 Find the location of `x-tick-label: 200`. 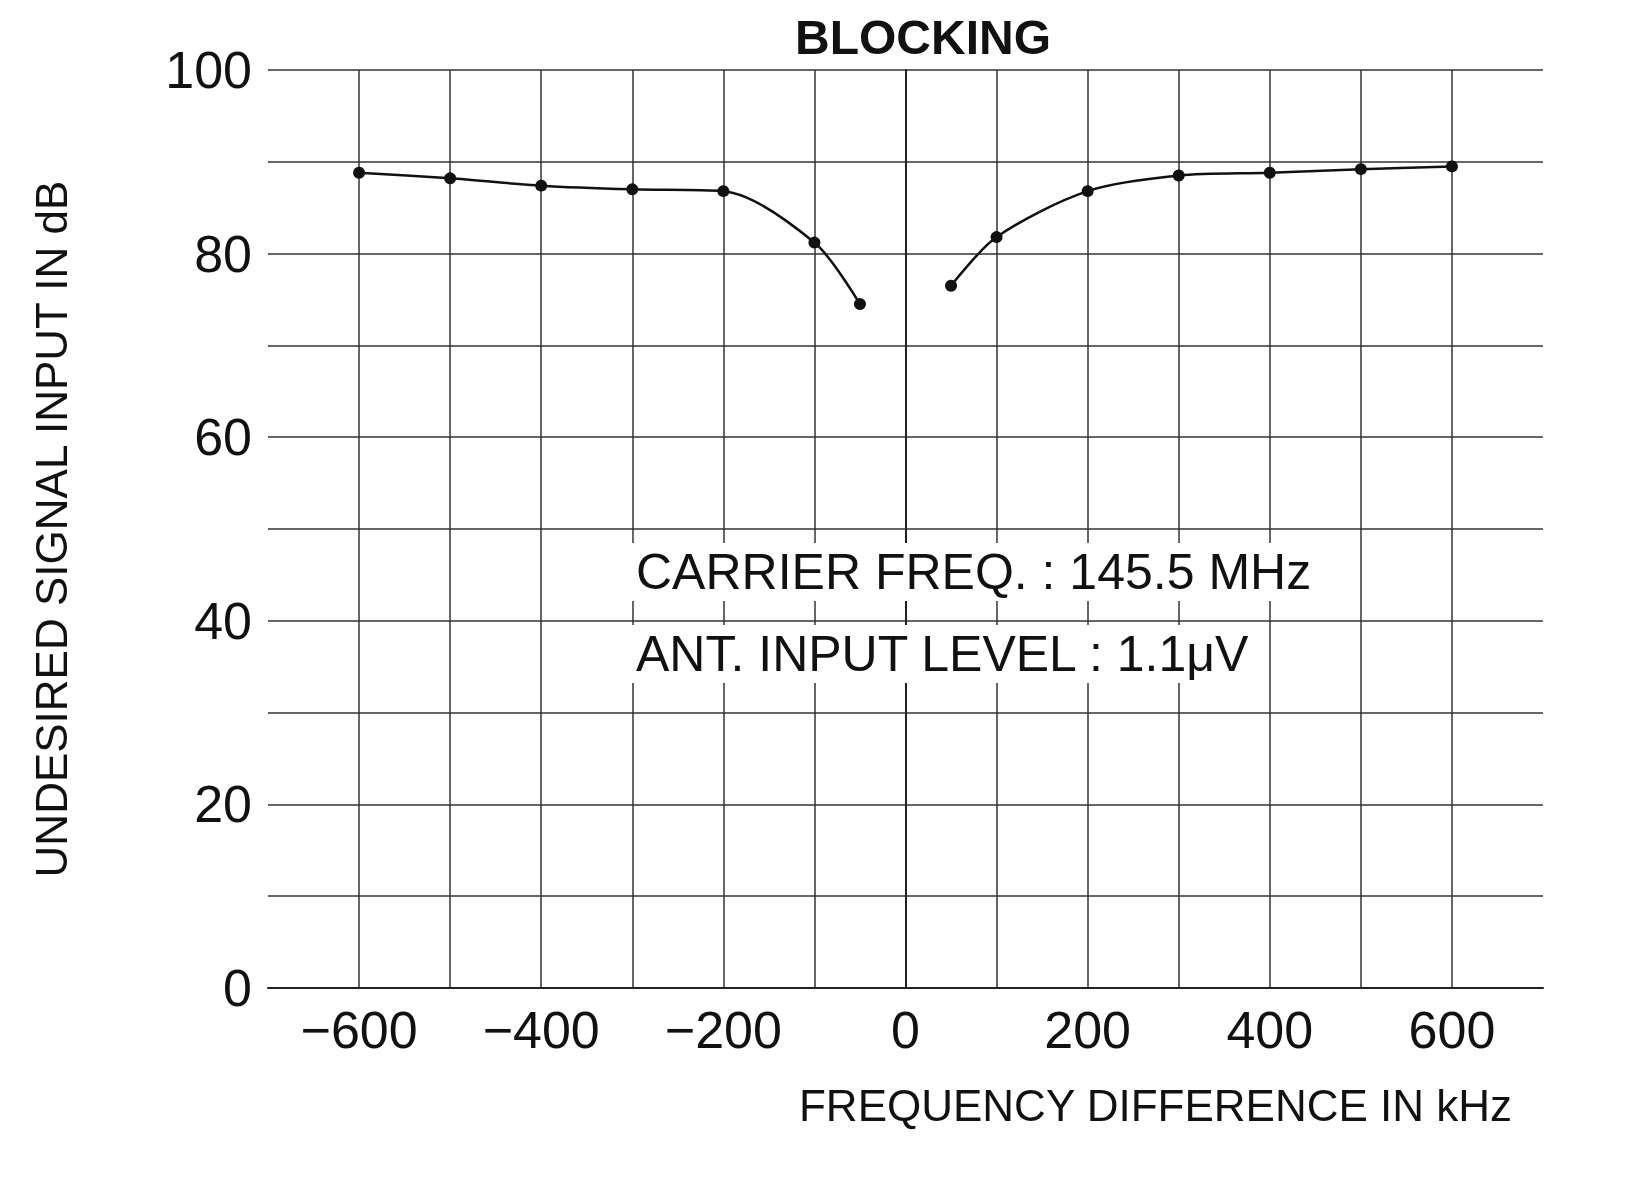

x-tick-label: 200 is located at coordinates (1088, 1030).